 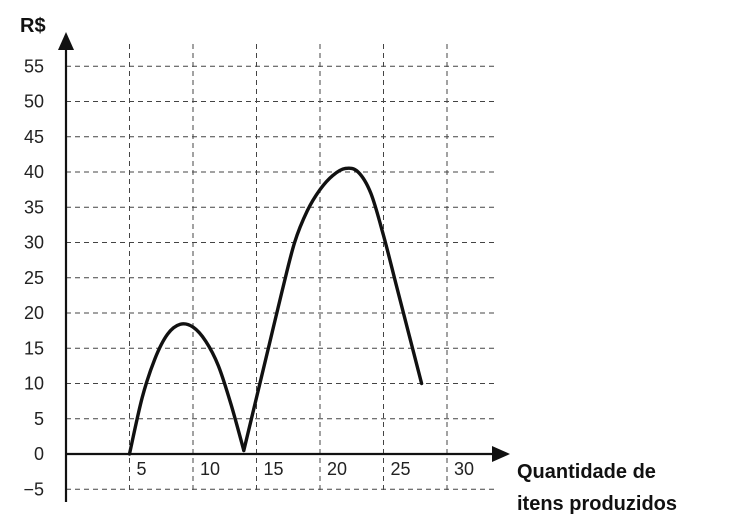 I want to click on x-tick-label: 15, so click(x=274, y=469).